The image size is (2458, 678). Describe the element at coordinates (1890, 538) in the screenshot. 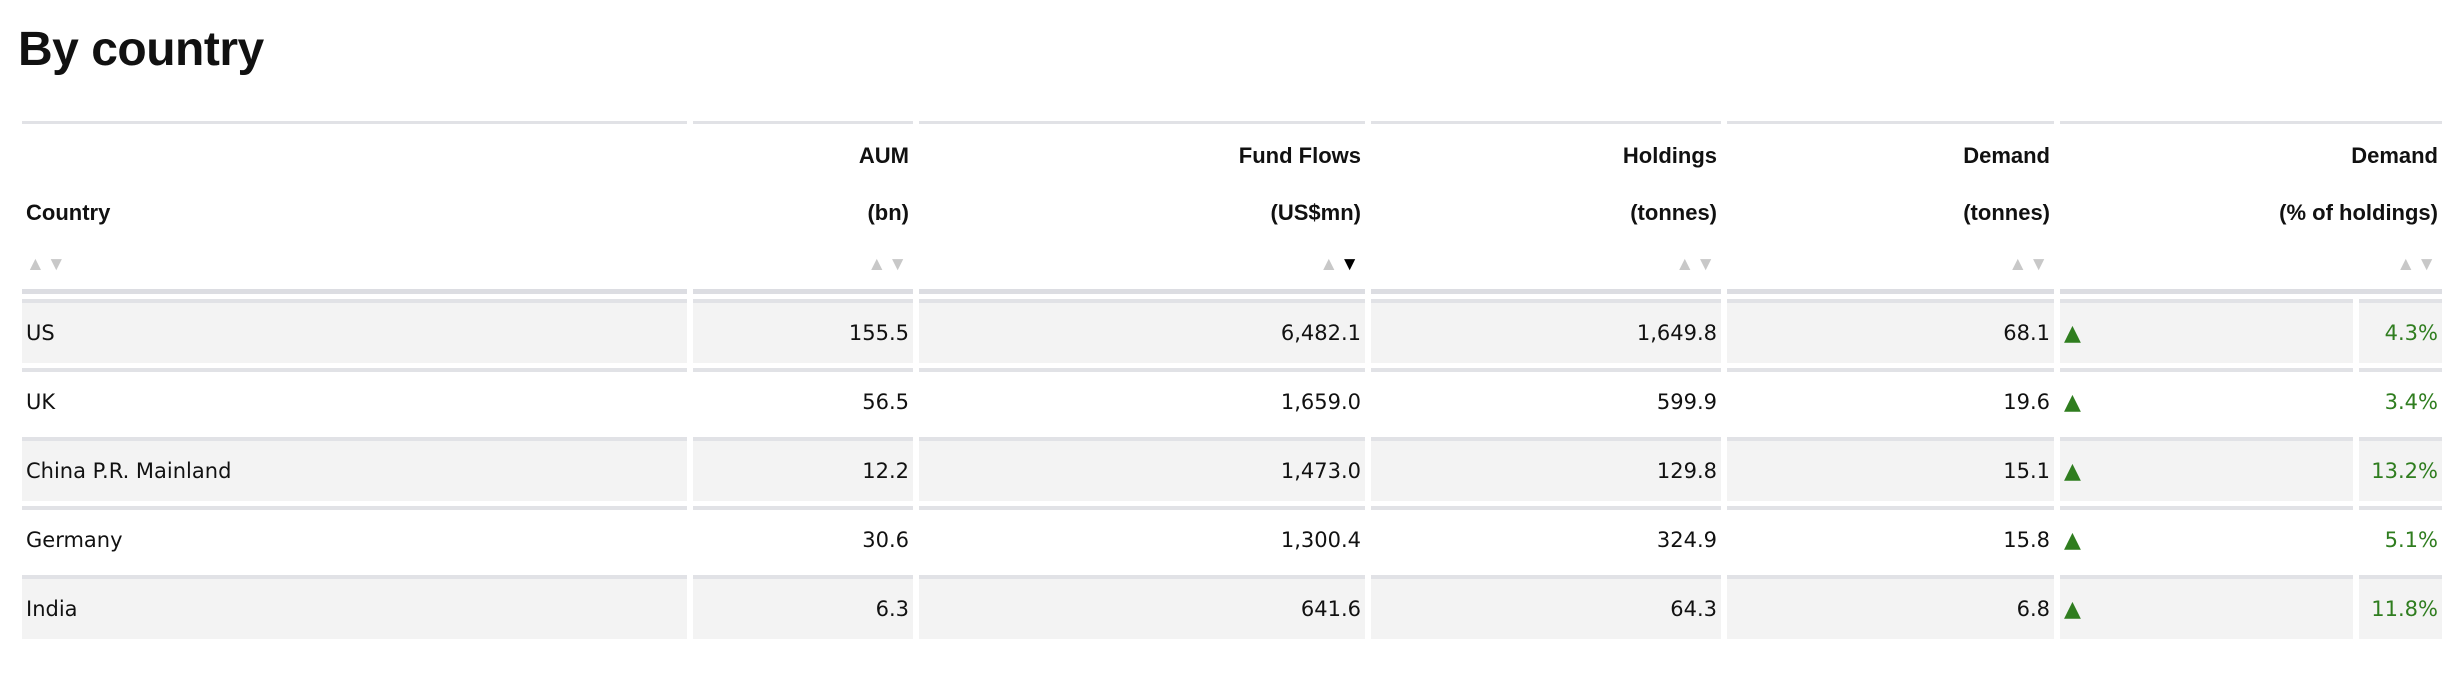

I see `cell-demand: 15.8` at that location.